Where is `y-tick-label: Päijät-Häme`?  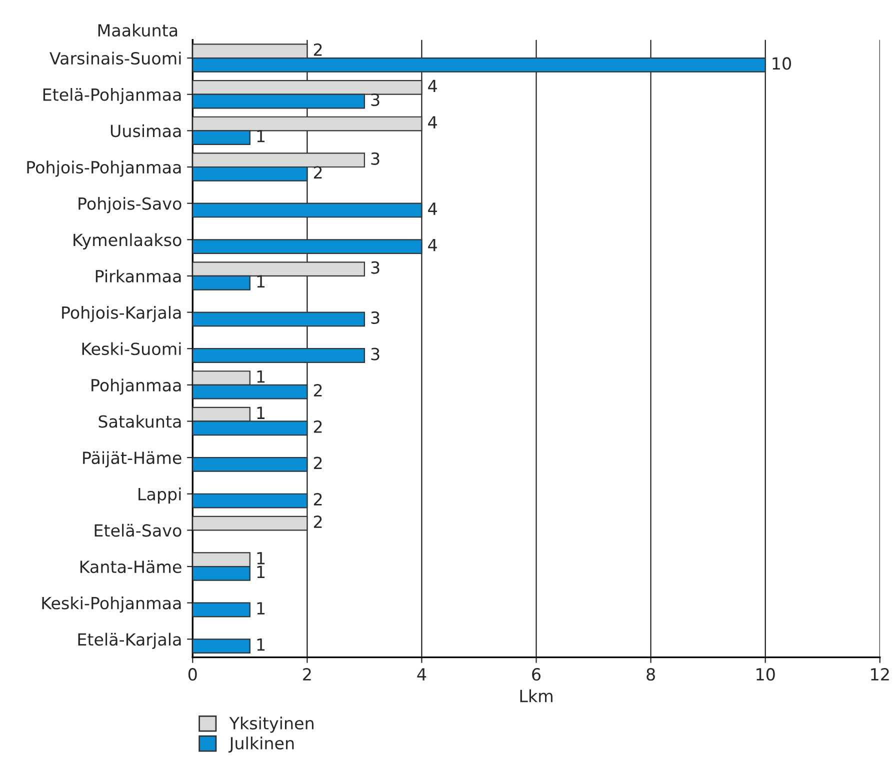 y-tick-label: Päijät-Häme is located at coordinates (132, 459).